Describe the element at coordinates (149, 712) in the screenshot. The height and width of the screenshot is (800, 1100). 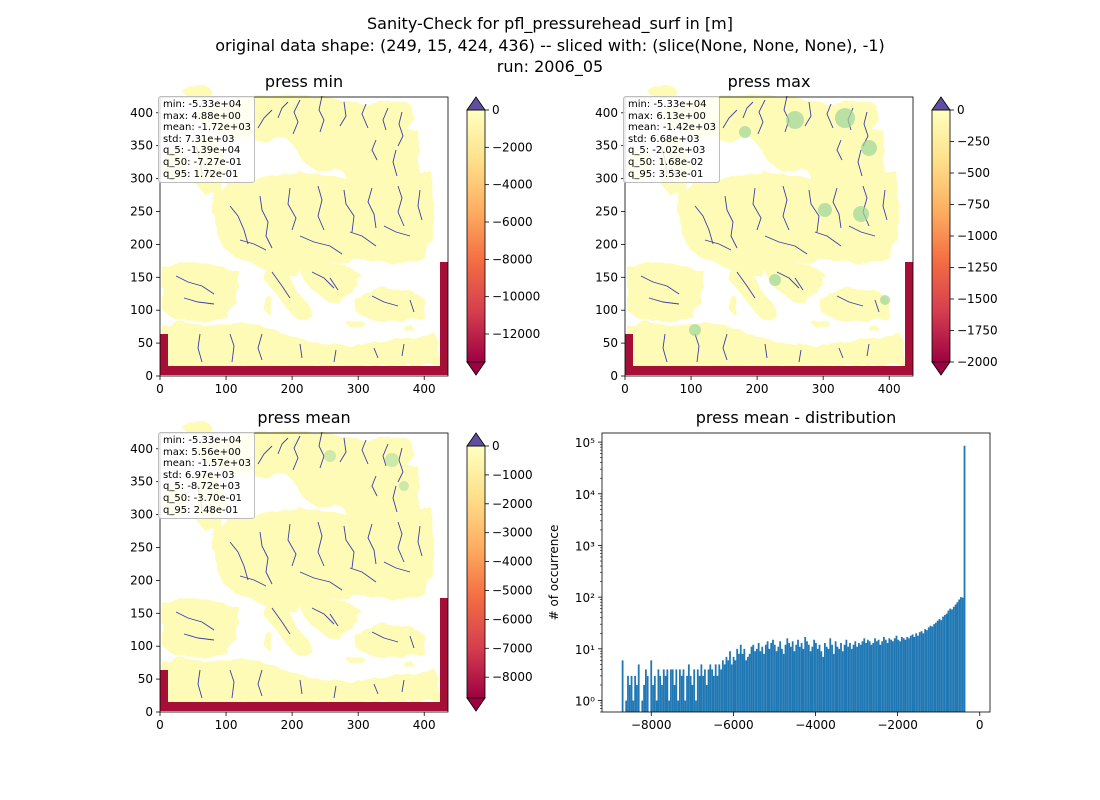
I see `y-tick-label: 0` at that location.